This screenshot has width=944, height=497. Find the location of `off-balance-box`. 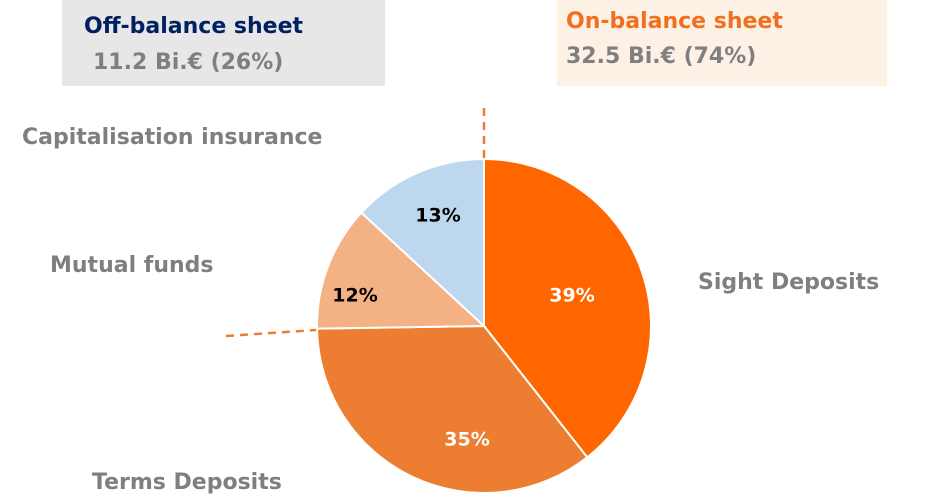

off-balance-box is located at coordinates (223, 43).